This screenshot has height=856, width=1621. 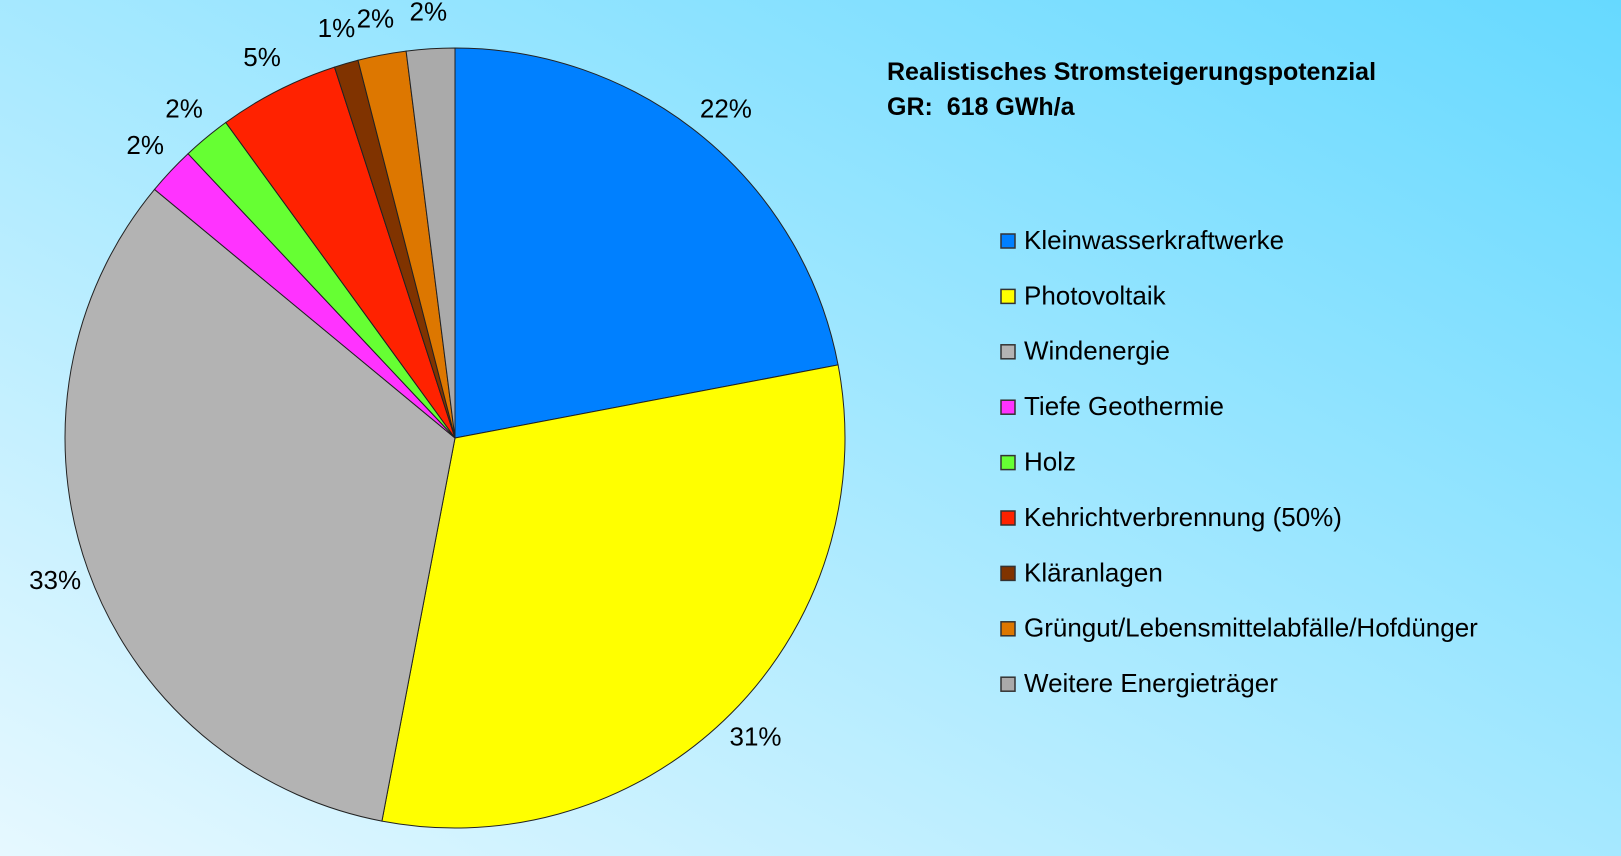 I want to click on chart-title: Realistisches Stromsteigerungspotenzial, so click(x=1131, y=72).